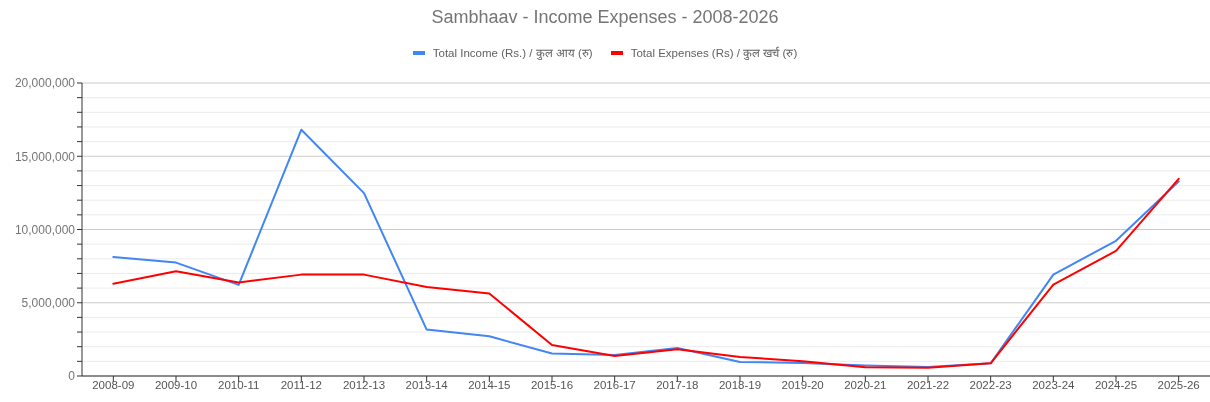 This screenshot has height=402, width=1210. I want to click on x-tick-label: 2022-23, so click(990, 385).